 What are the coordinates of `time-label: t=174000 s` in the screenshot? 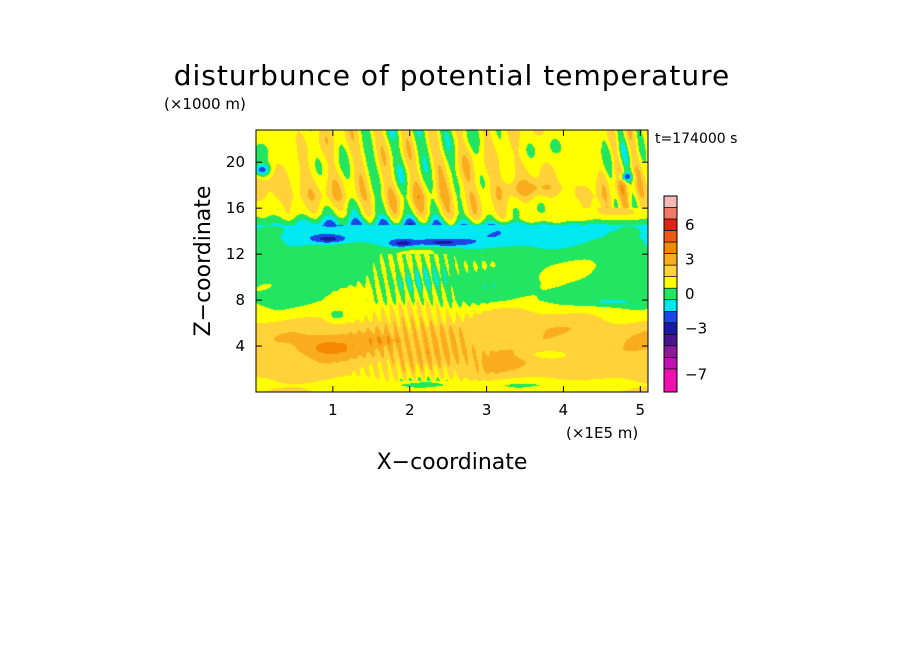 It's located at (696, 139).